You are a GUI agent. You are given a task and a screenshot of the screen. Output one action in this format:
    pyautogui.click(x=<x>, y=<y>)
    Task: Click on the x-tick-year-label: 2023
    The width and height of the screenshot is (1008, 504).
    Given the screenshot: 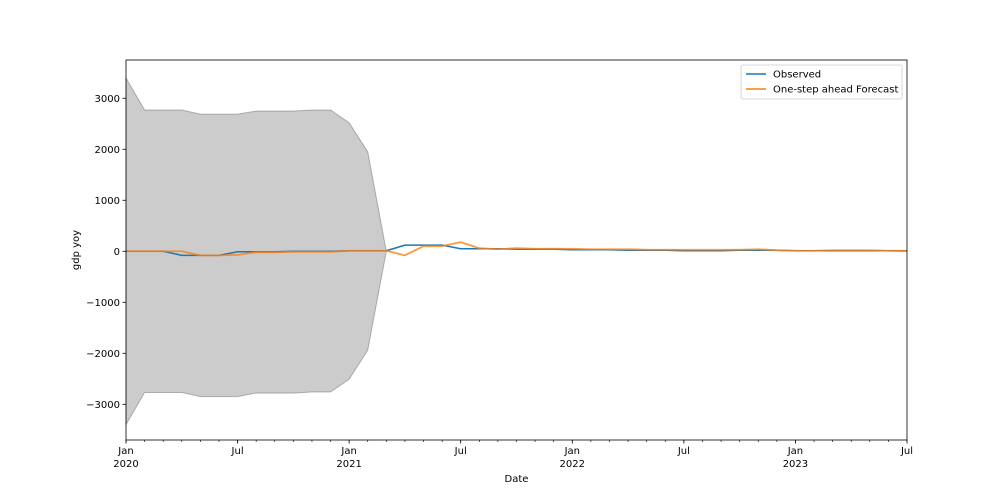 What is the action you would take?
    pyautogui.click(x=795, y=464)
    